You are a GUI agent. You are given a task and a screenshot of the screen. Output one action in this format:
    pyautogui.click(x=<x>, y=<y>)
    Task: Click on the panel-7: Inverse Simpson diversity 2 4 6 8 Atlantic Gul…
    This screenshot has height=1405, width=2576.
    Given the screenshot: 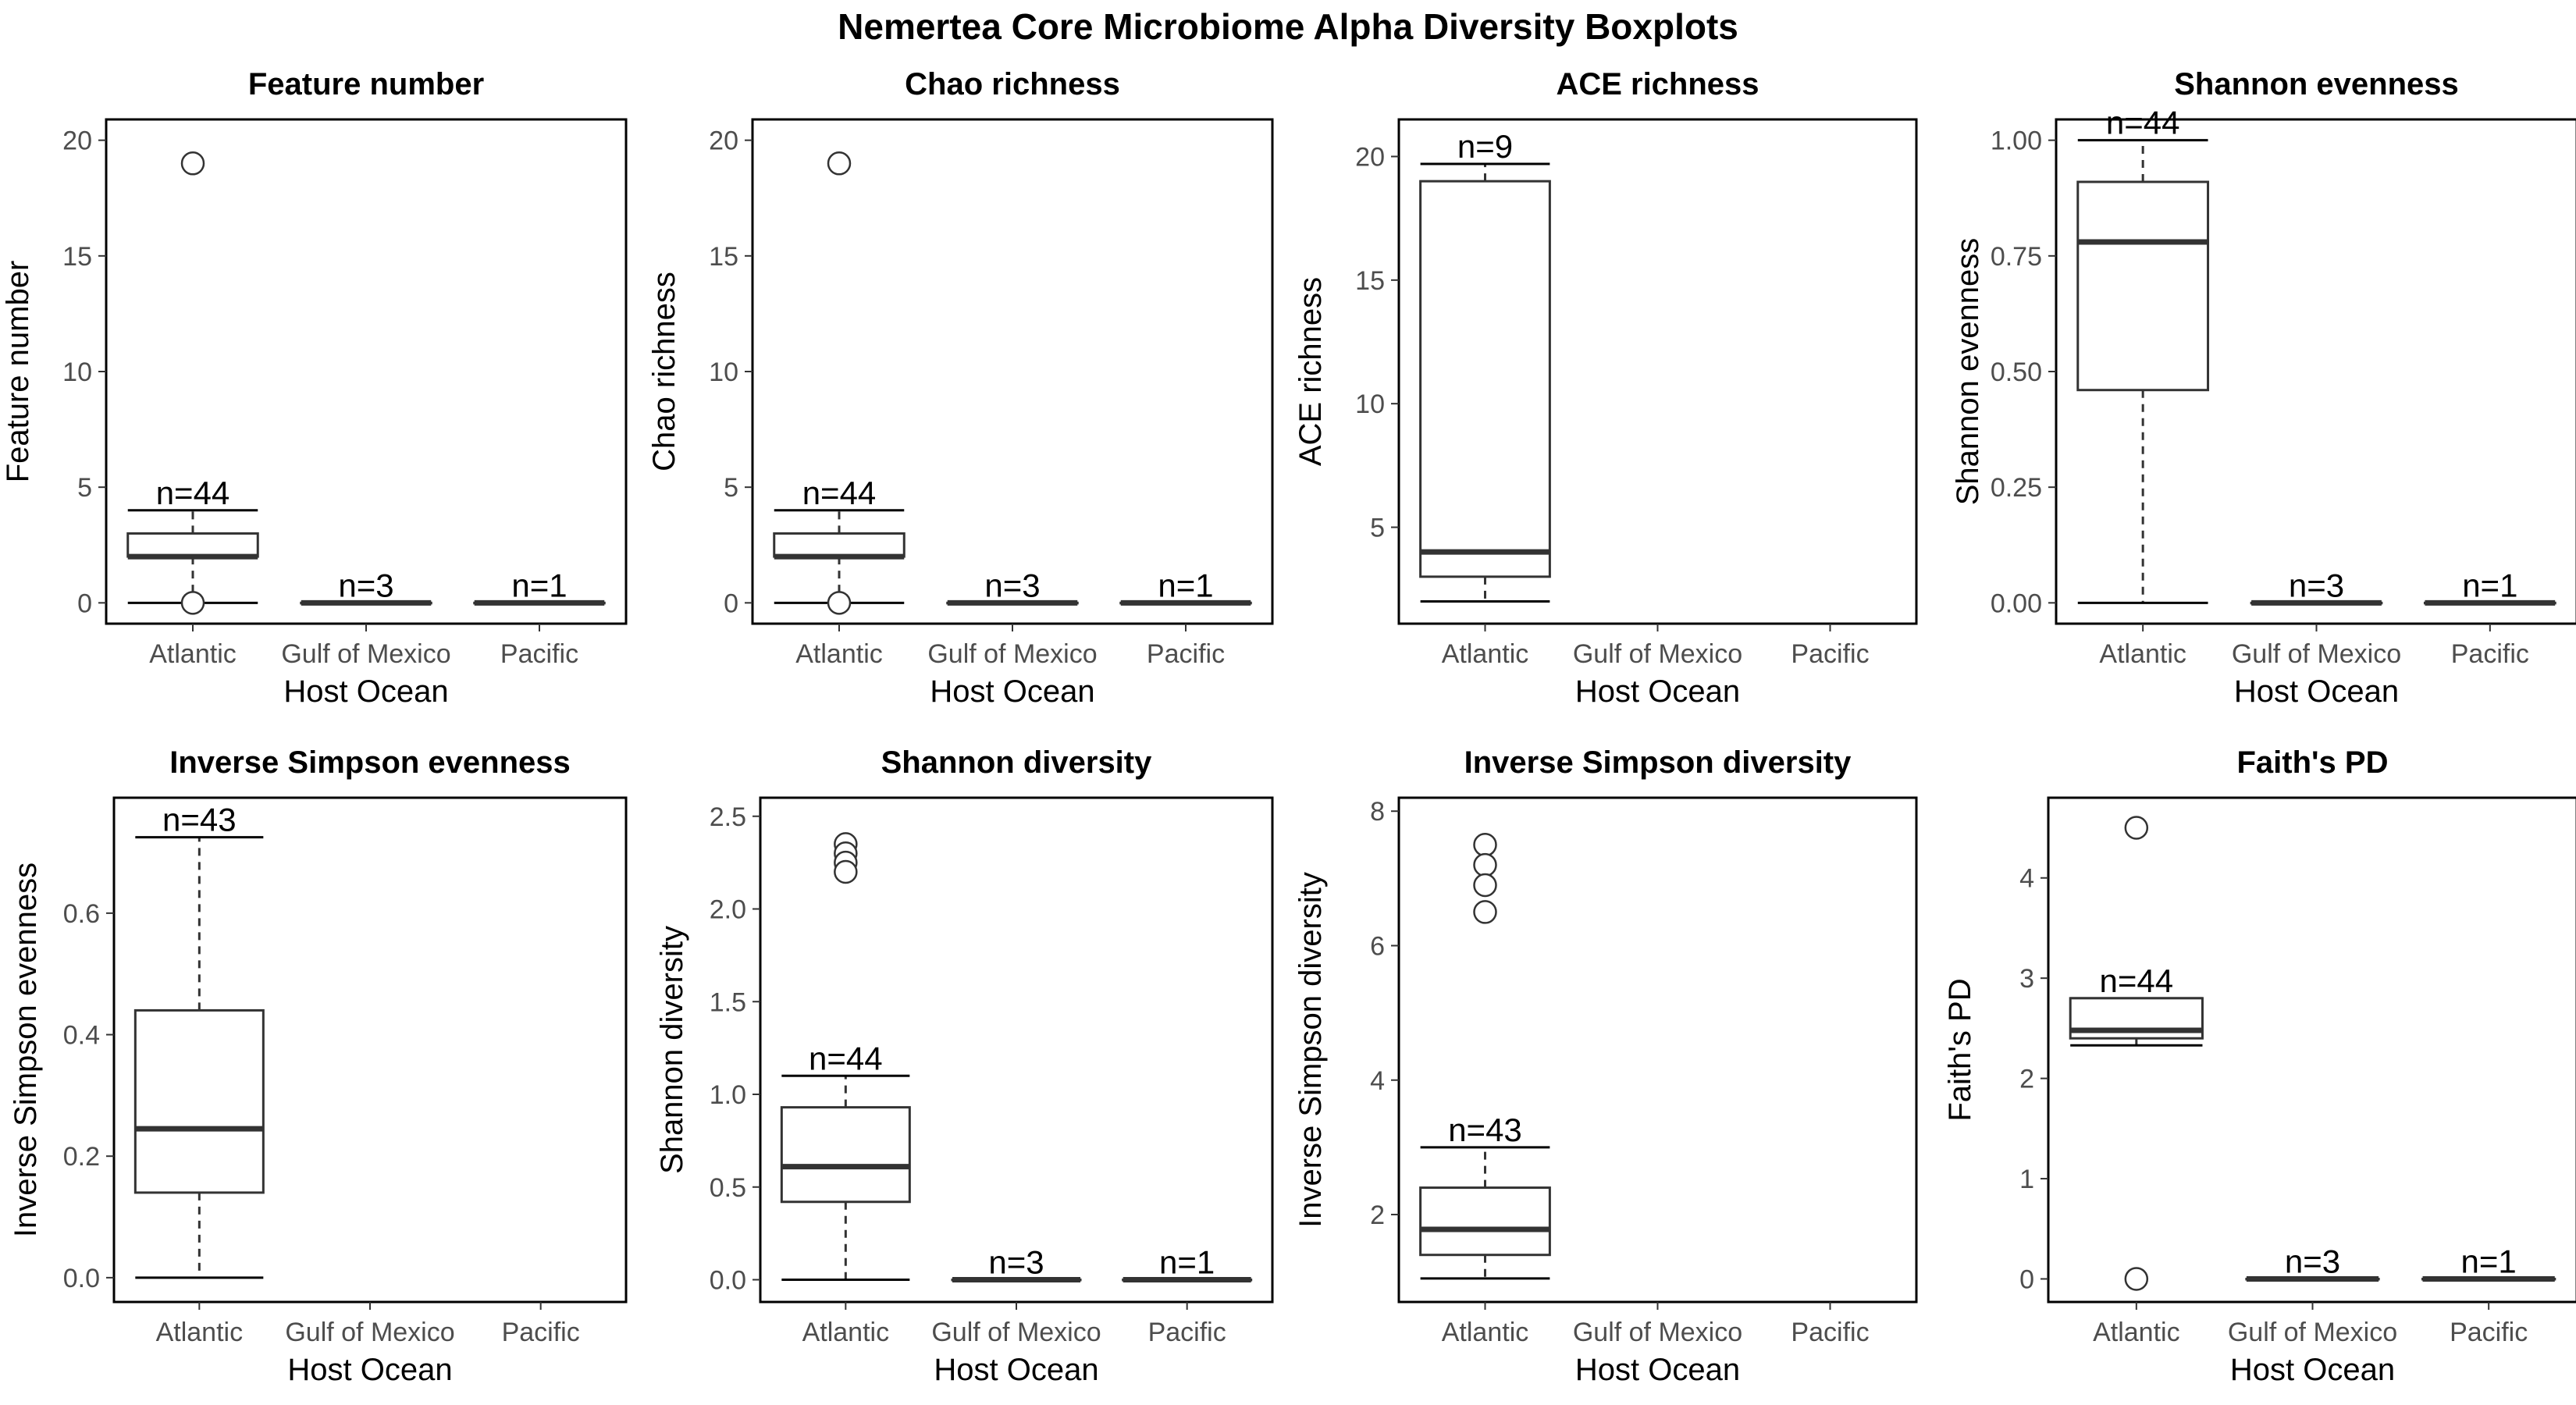 What is the action you would take?
    pyautogui.click(x=1605, y=1066)
    